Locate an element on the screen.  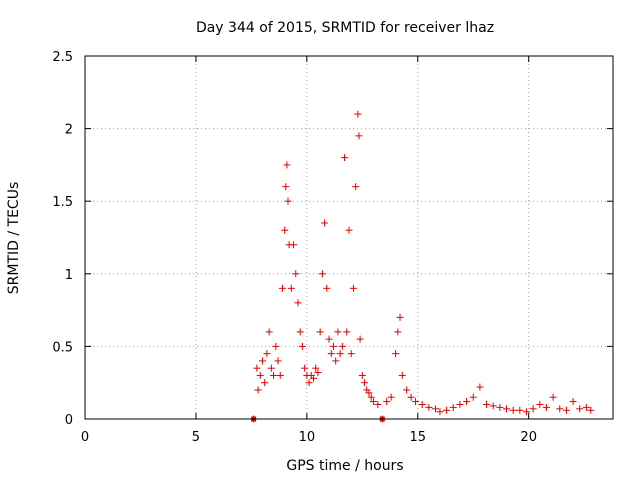
x-tick-label: 10 is located at coordinates (307, 437).